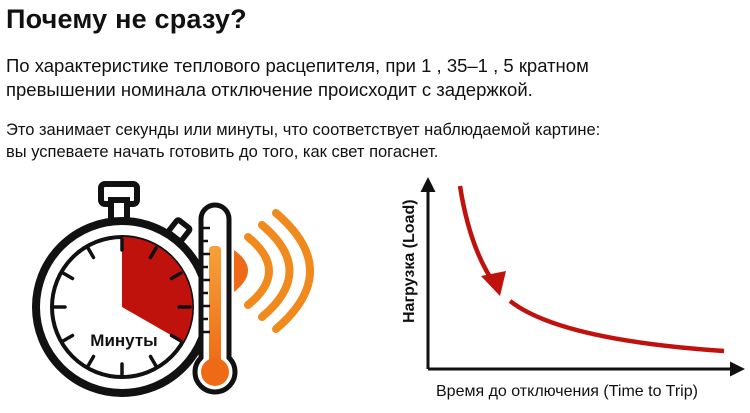 This screenshot has width=750, height=413. I want to click on stopwatch-ticks, so click(122, 307).